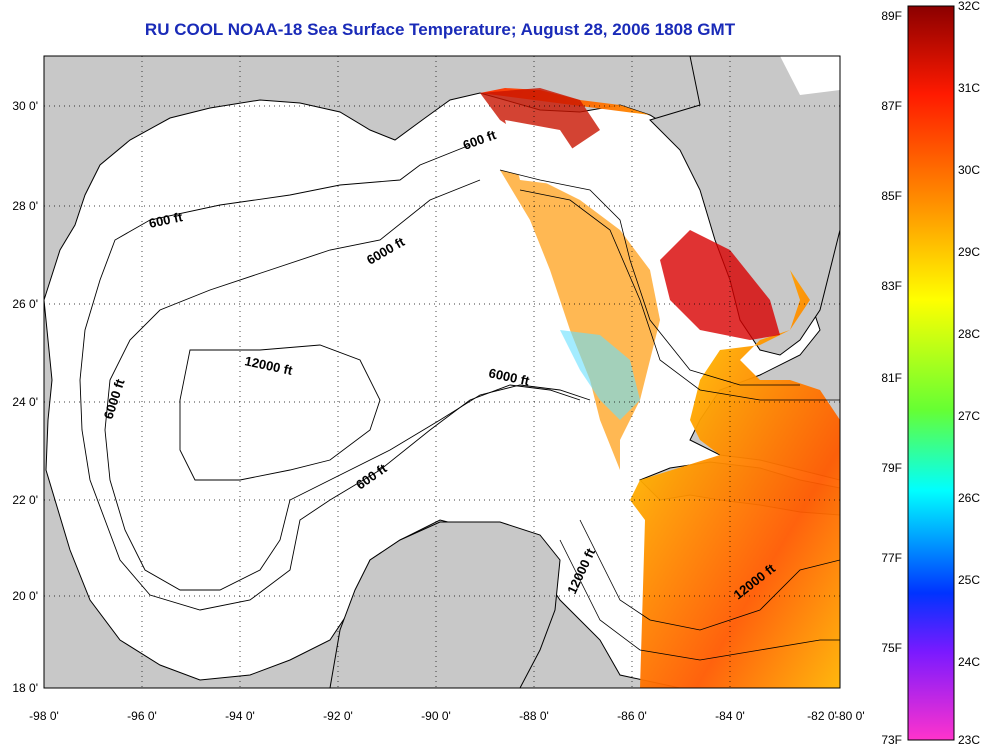 Image resolution: width=992 pixels, height=754 pixels. I want to click on f-label: 87F, so click(891, 106).